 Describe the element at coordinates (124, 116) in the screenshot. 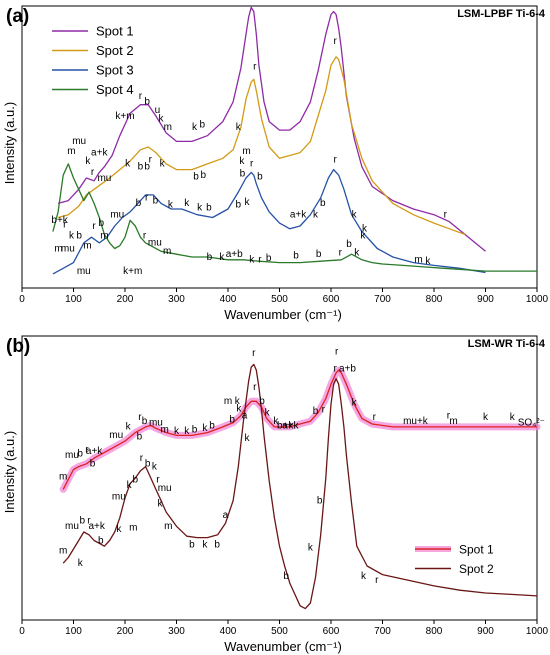

I see `peak-annotation: k+m` at that location.